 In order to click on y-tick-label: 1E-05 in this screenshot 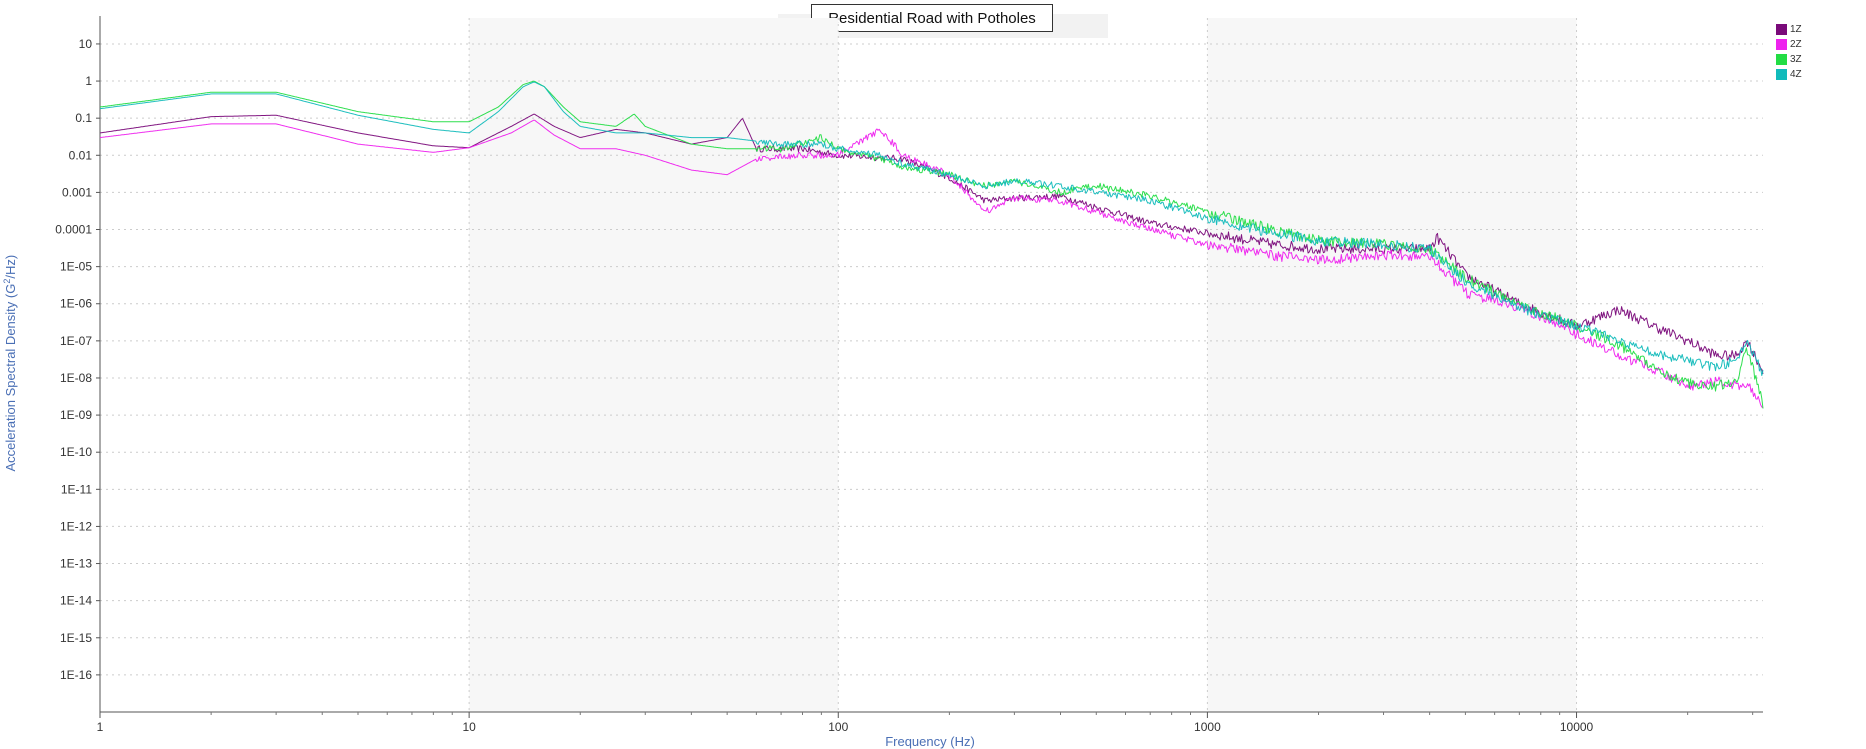, I will do `click(76, 267)`.